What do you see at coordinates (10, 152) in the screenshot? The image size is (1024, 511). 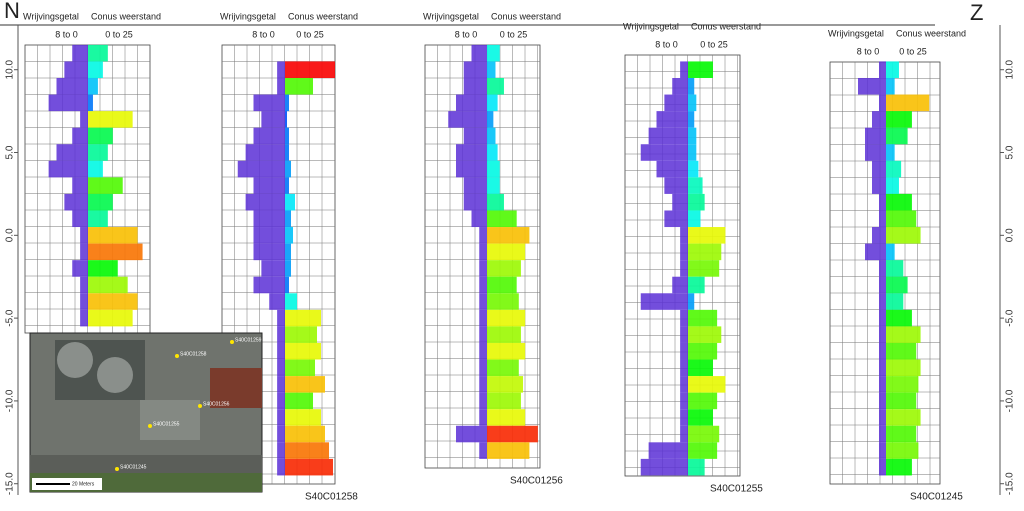 I see `y-tick-label: 5.0` at bounding box center [10, 152].